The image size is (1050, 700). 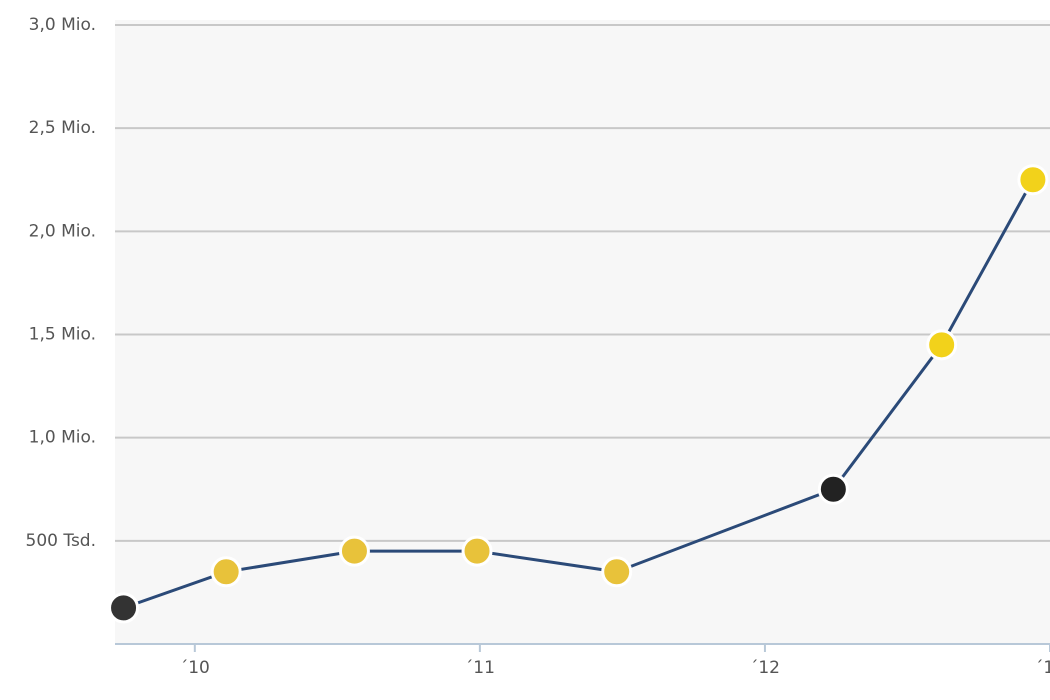 What do you see at coordinates (62, 438) in the screenshot?
I see `y-tick-label: 1,0 Mio.` at bounding box center [62, 438].